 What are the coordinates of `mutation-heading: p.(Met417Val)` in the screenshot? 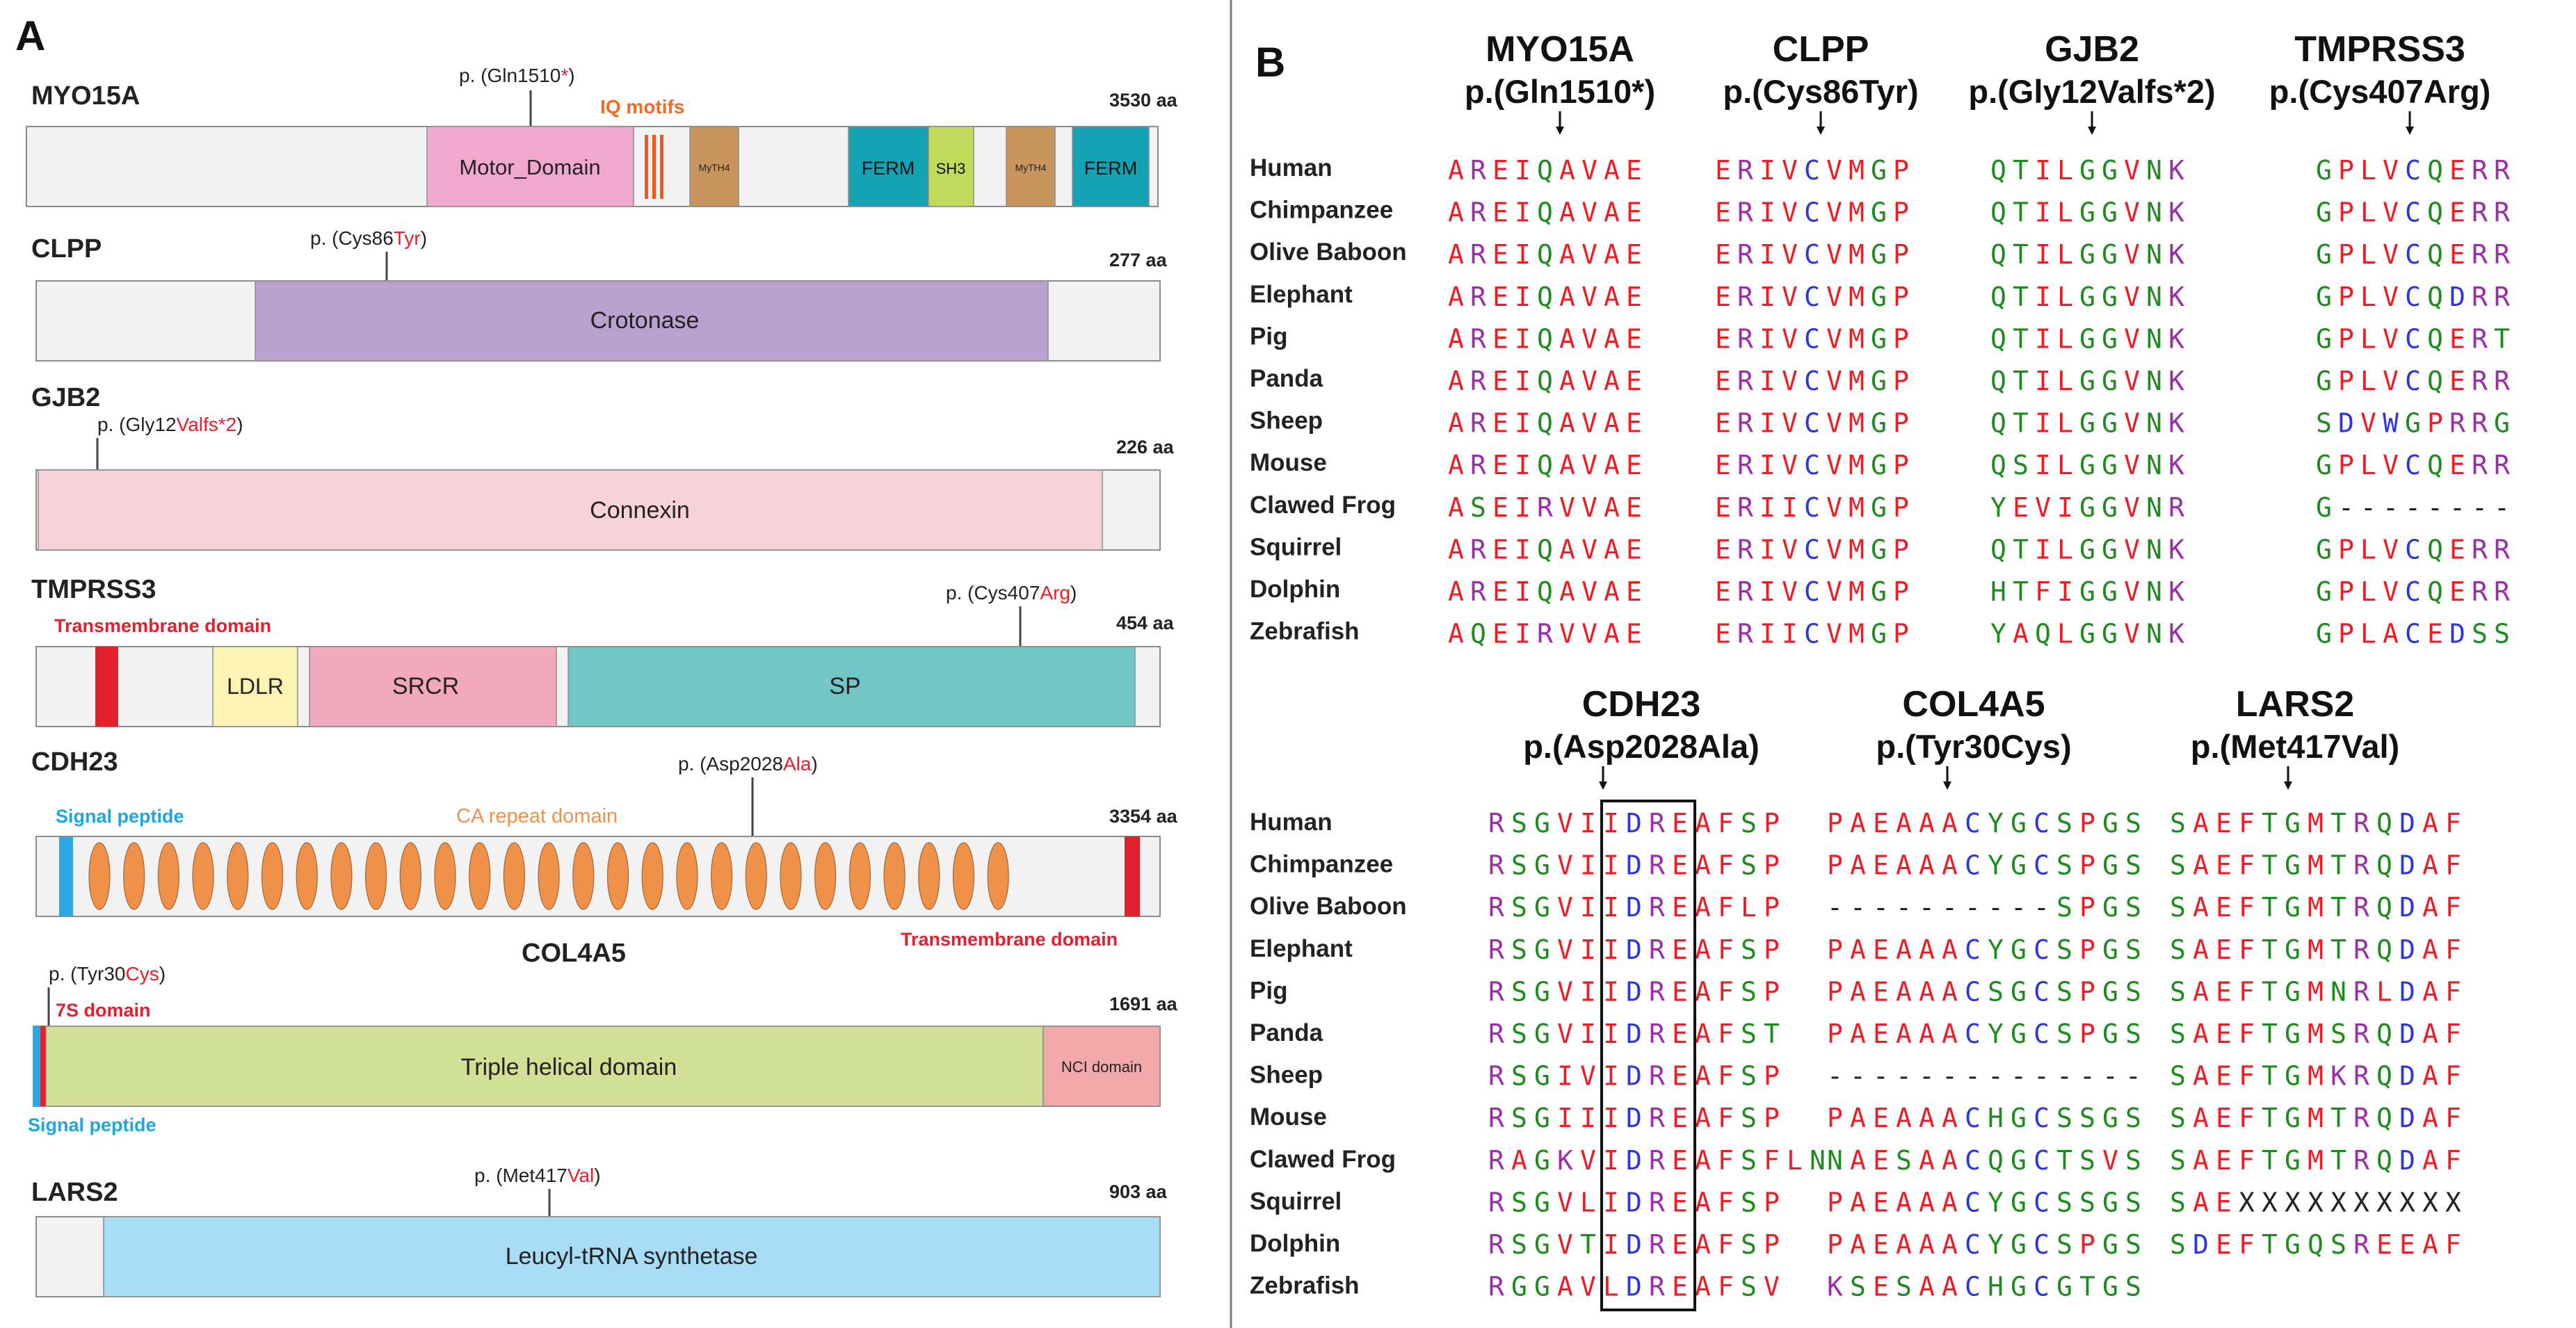 It's located at (2295, 746).